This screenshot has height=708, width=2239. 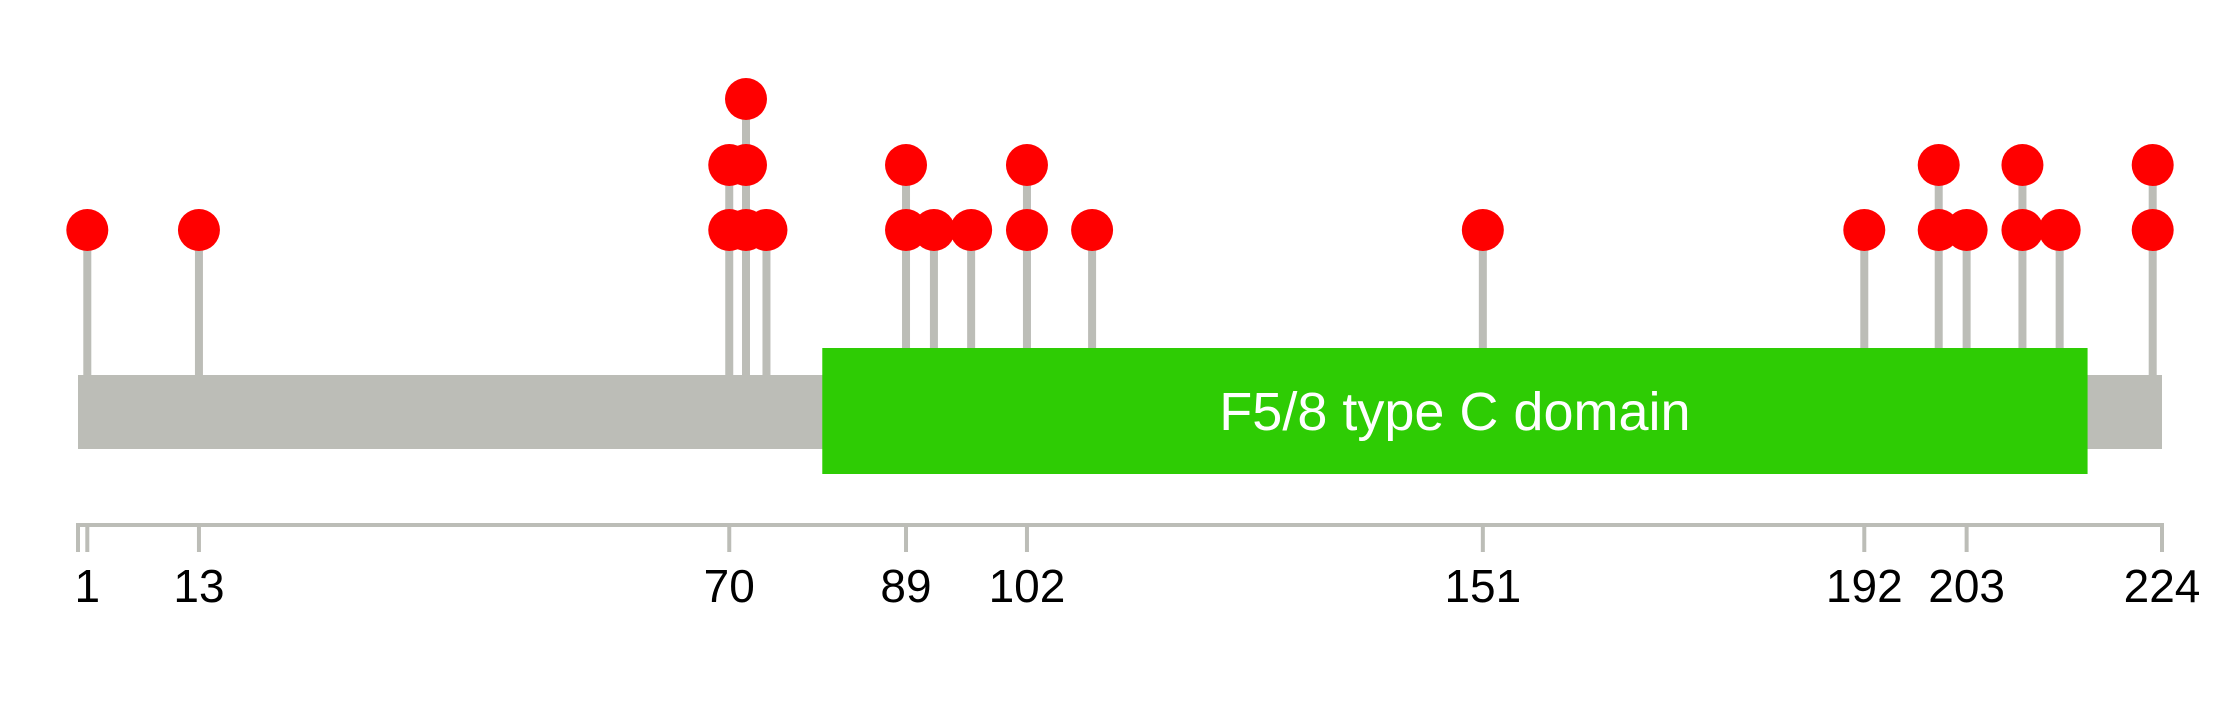 I want to click on domain-label: F5/8 type C domain, so click(x=1454, y=412).